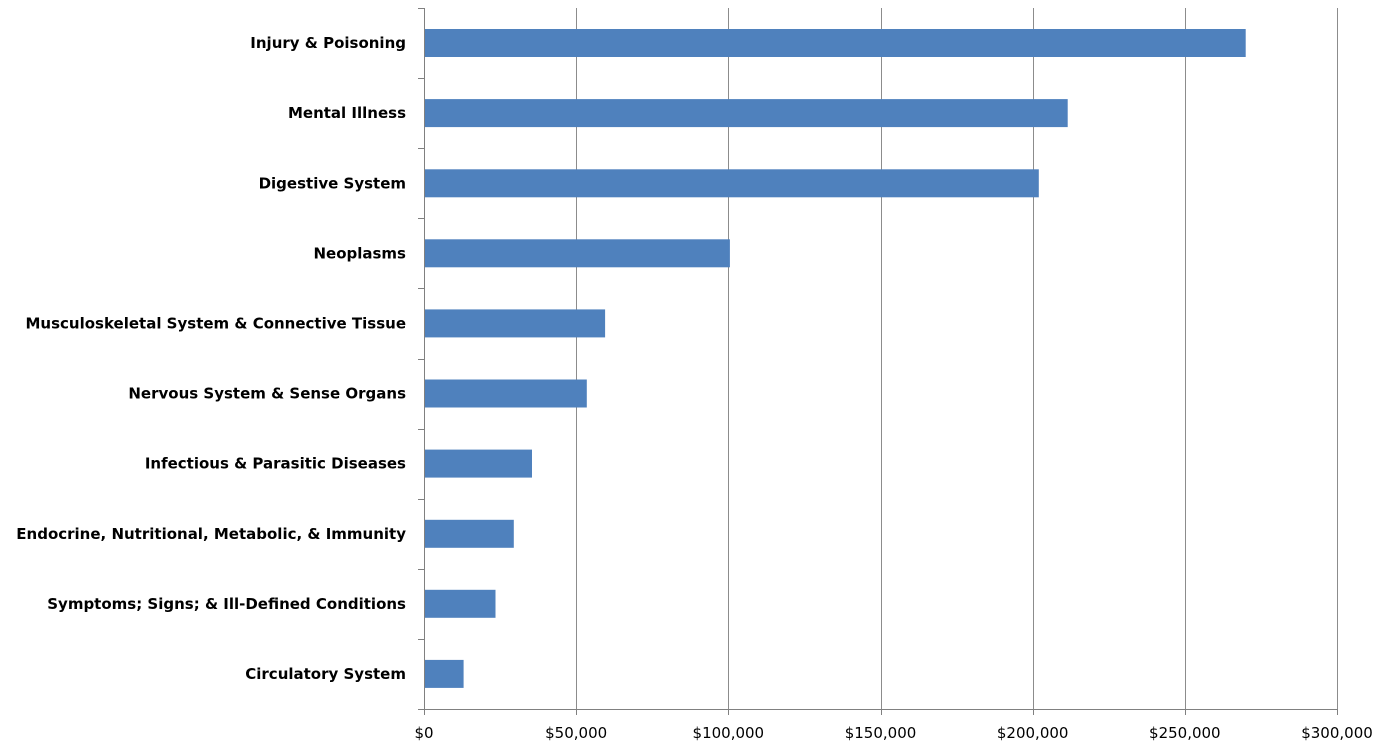  What do you see at coordinates (275, 464) in the screenshot?
I see `category-label: Infectious & Parasitic Diseases` at bounding box center [275, 464].